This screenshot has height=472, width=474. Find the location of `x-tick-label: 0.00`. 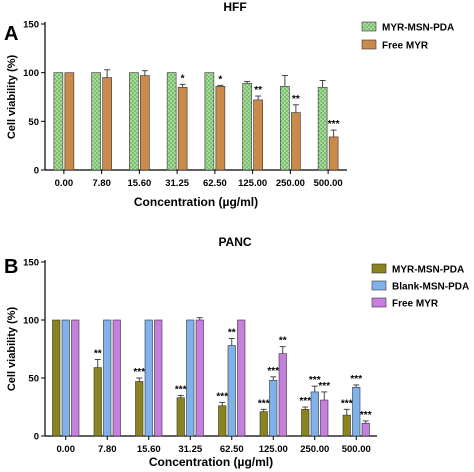

x-tick-label: 0.00 is located at coordinates (66, 449).